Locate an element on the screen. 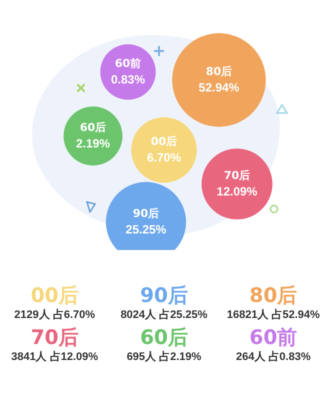  data-label: 6.70% is located at coordinates (164, 157).